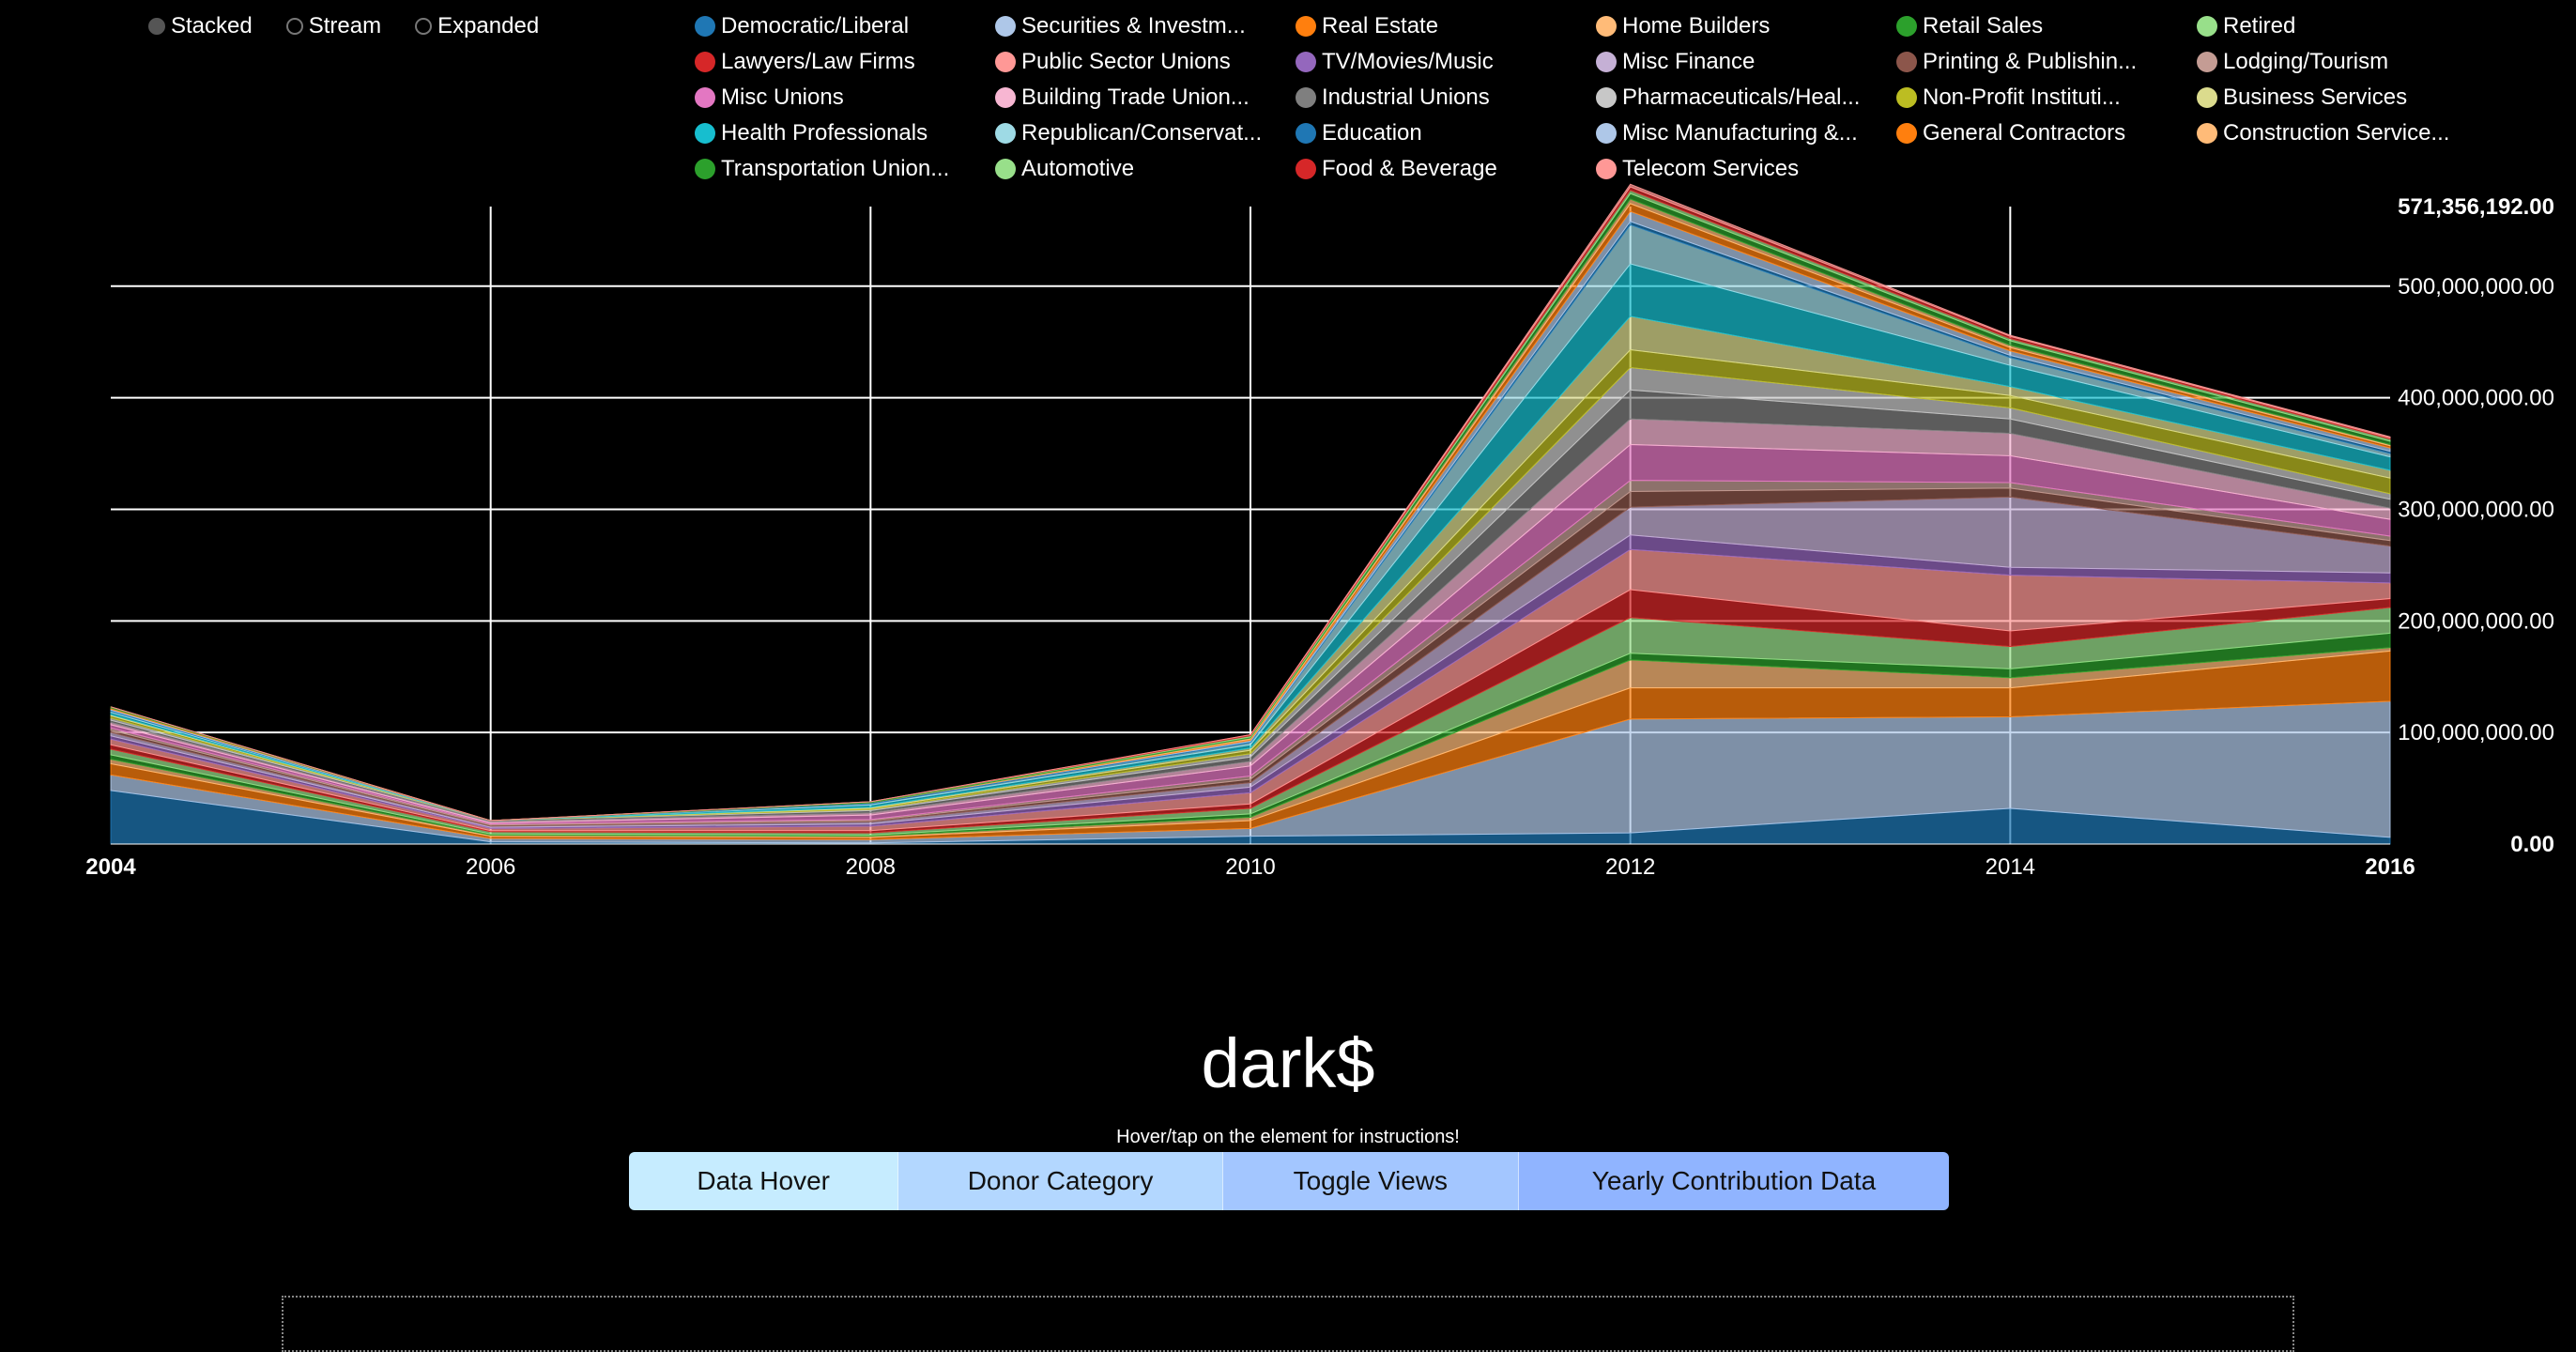 The height and width of the screenshot is (1352, 2576). I want to click on legend-item: Misc Unions, so click(833, 97).